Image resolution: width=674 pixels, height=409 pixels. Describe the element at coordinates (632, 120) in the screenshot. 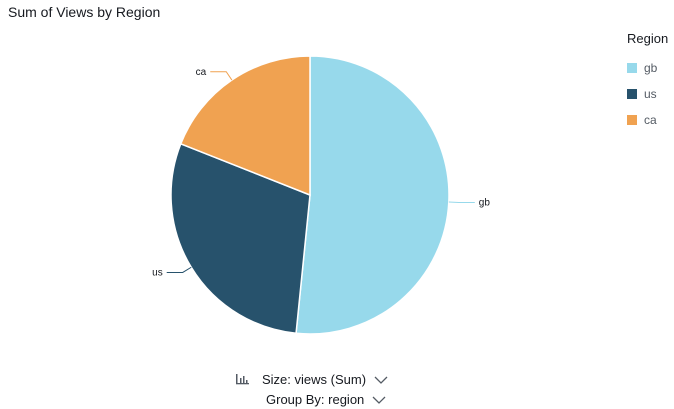

I see `legend-swatch-ca` at that location.